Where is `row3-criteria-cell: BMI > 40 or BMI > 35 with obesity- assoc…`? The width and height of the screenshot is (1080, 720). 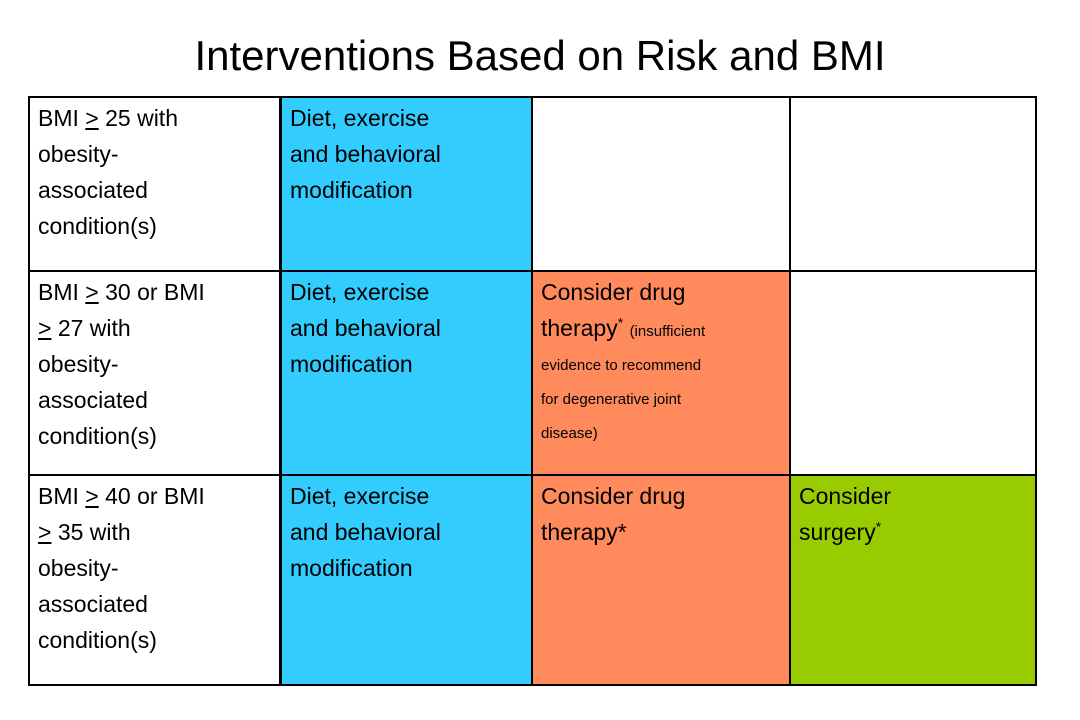
row3-criteria-cell: BMI > 40 or BMI > 35 with obesity- assoc… is located at coordinates (154, 580).